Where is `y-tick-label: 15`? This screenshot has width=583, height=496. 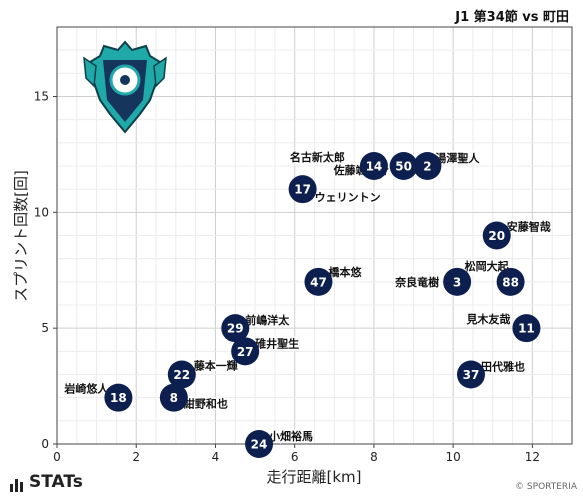
y-tick-label: 15 is located at coordinates (41, 97).